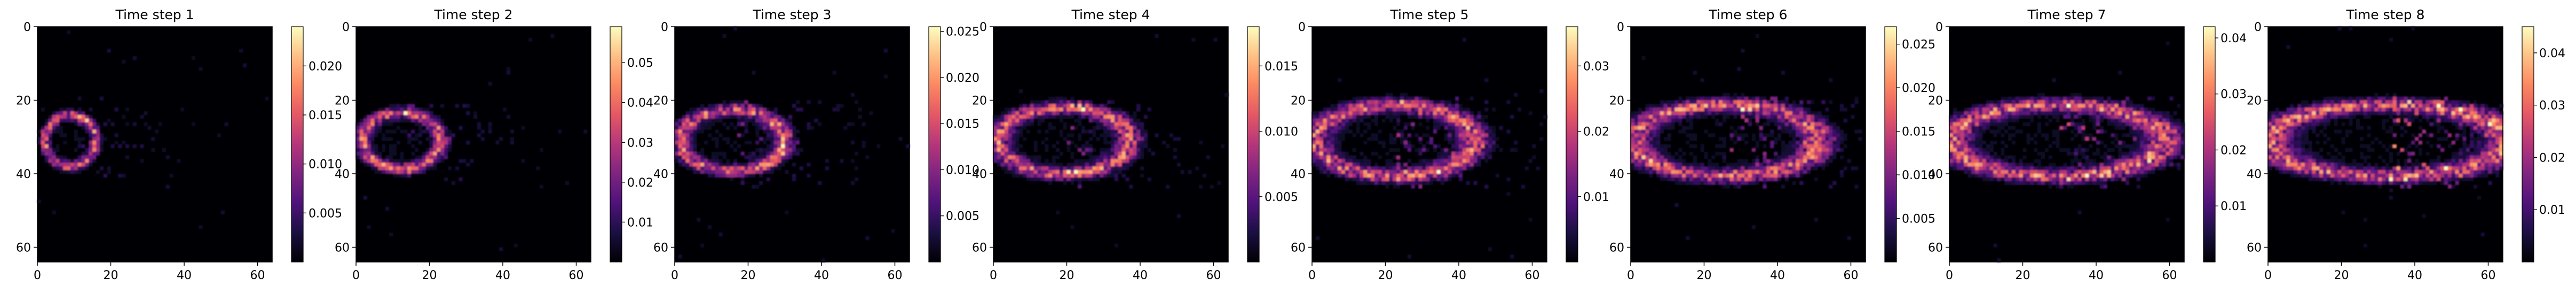  Describe the element at coordinates (1281, 132) in the screenshot. I see `colorbar-tick-label: 0.010` at that location.